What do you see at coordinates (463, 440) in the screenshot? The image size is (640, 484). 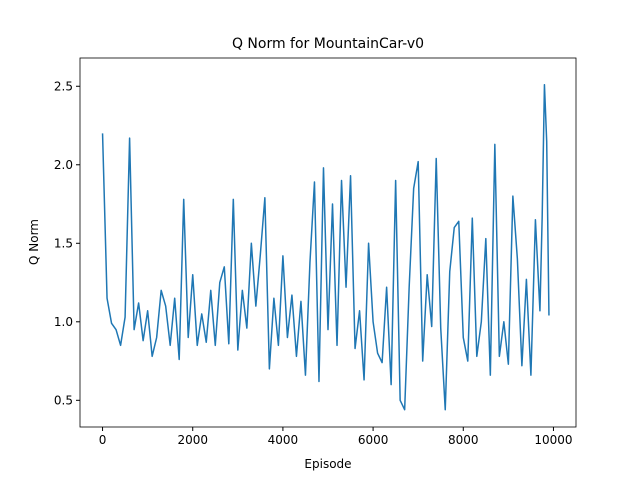 I see `x-tick-label: 8000` at bounding box center [463, 440].